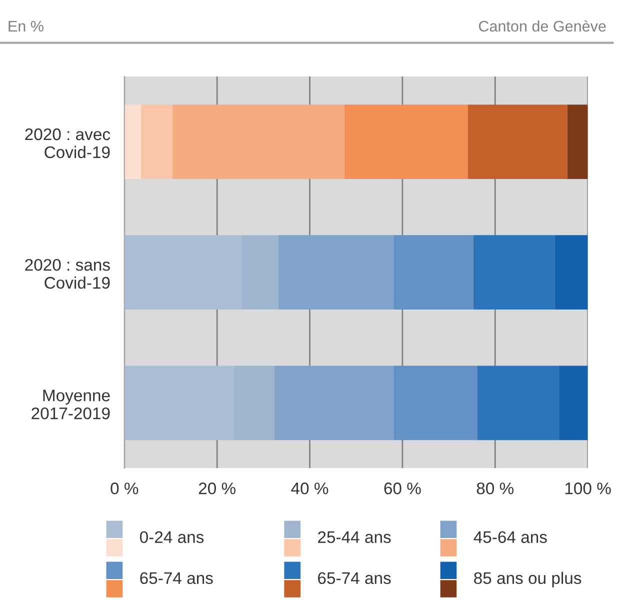 This screenshot has width=622, height=612. What do you see at coordinates (71, 405) in the screenshot?
I see `y-tick-label: Moyenne 2017-2019` at bounding box center [71, 405].